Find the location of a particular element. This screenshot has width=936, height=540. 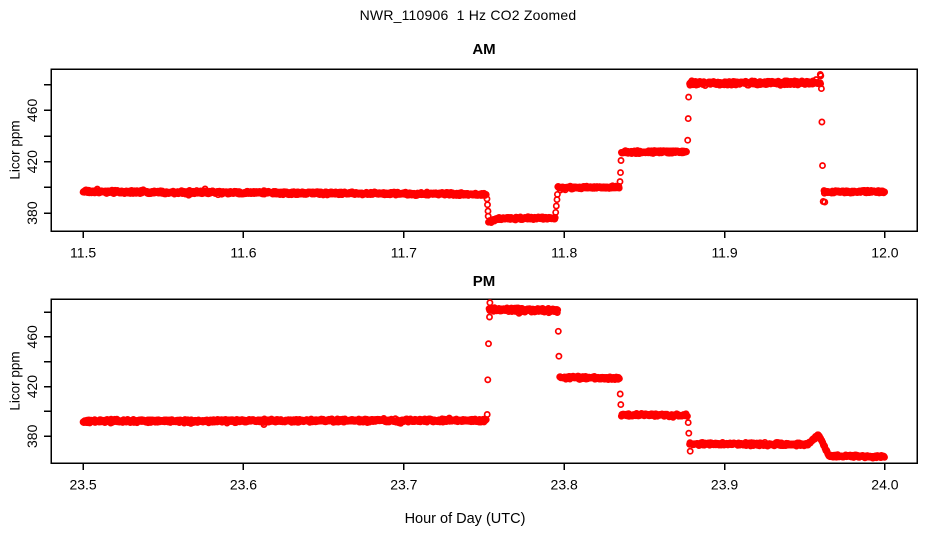

x-tick-label: 11.7 is located at coordinates (404, 253).